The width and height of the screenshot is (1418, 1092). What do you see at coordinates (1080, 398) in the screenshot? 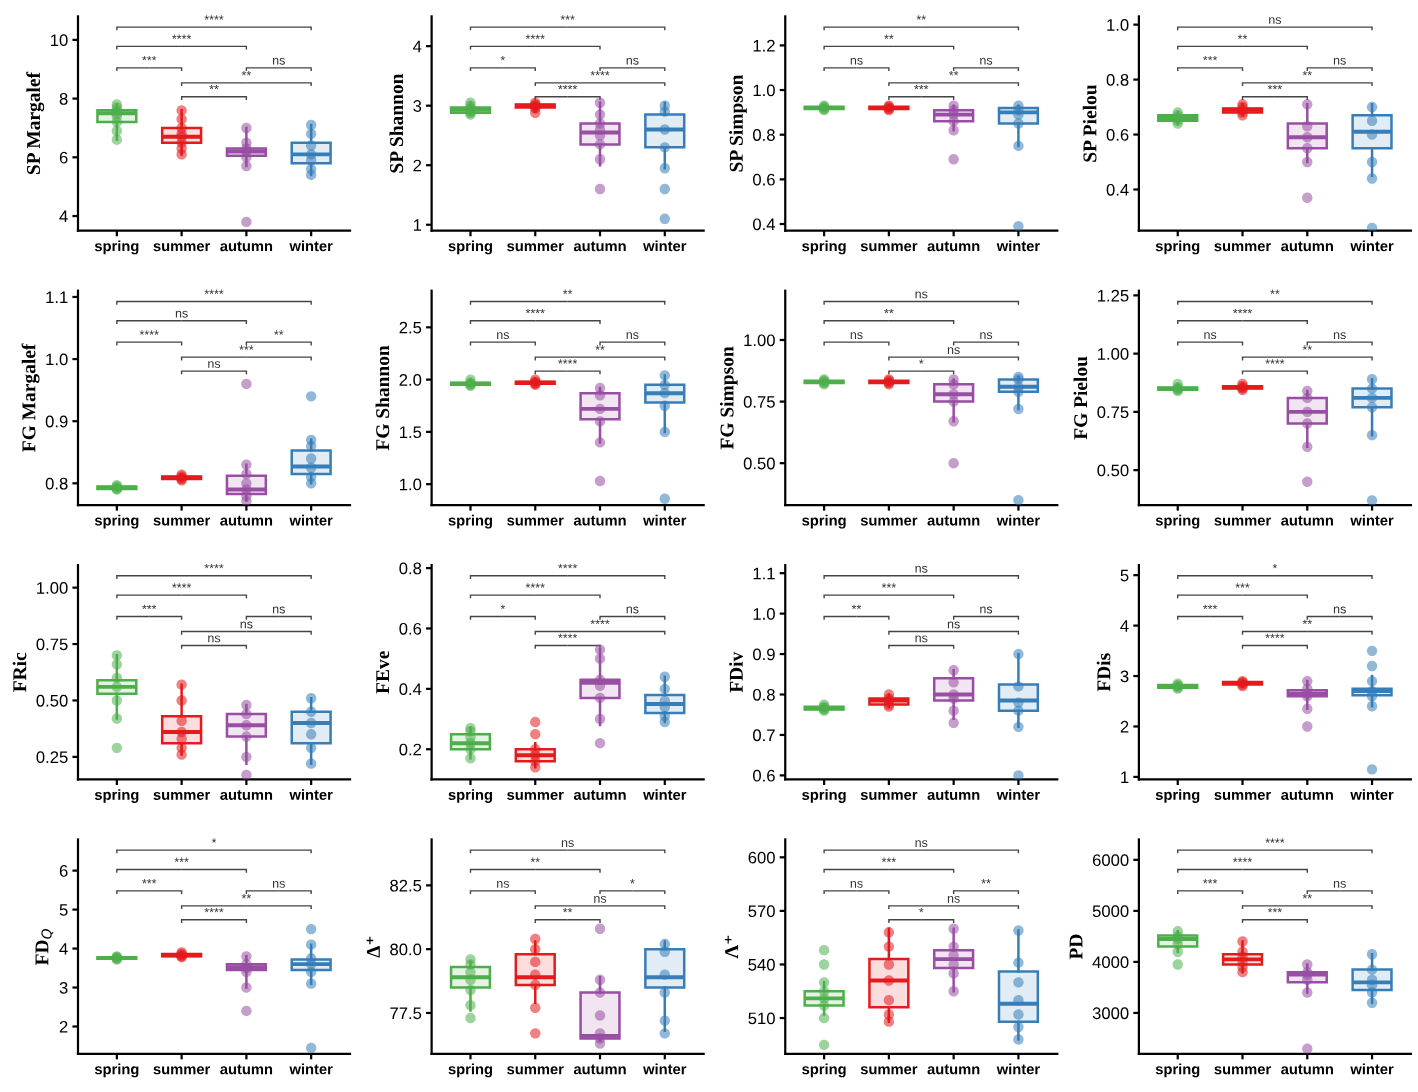
I see `y-axis-title: FG Pielou` at bounding box center [1080, 398].